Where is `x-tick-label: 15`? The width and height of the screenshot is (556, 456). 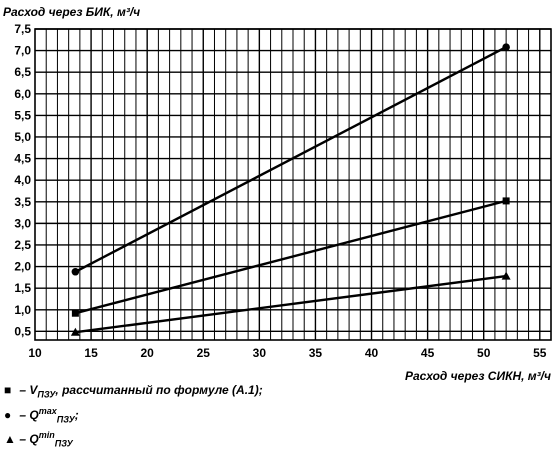
x-tick-label: 15 is located at coordinates (91, 353).